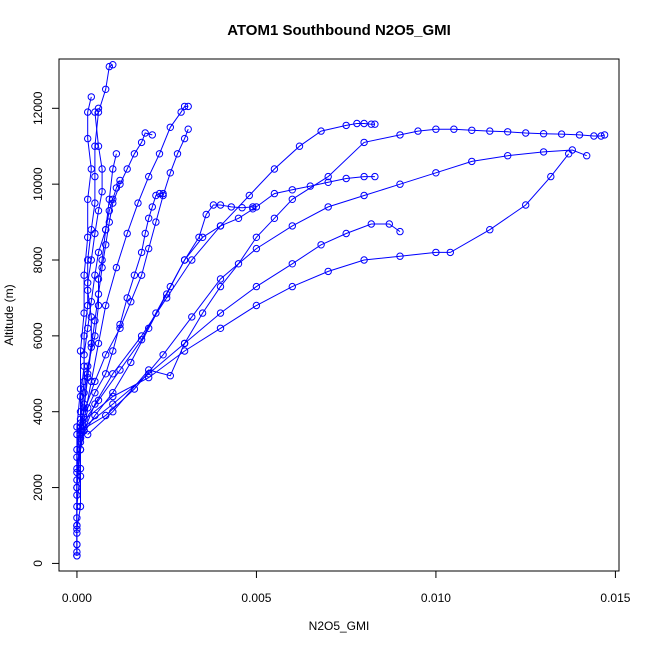  What do you see at coordinates (615, 598) in the screenshot?
I see `x-tick-label: 0.015` at bounding box center [615, 598].